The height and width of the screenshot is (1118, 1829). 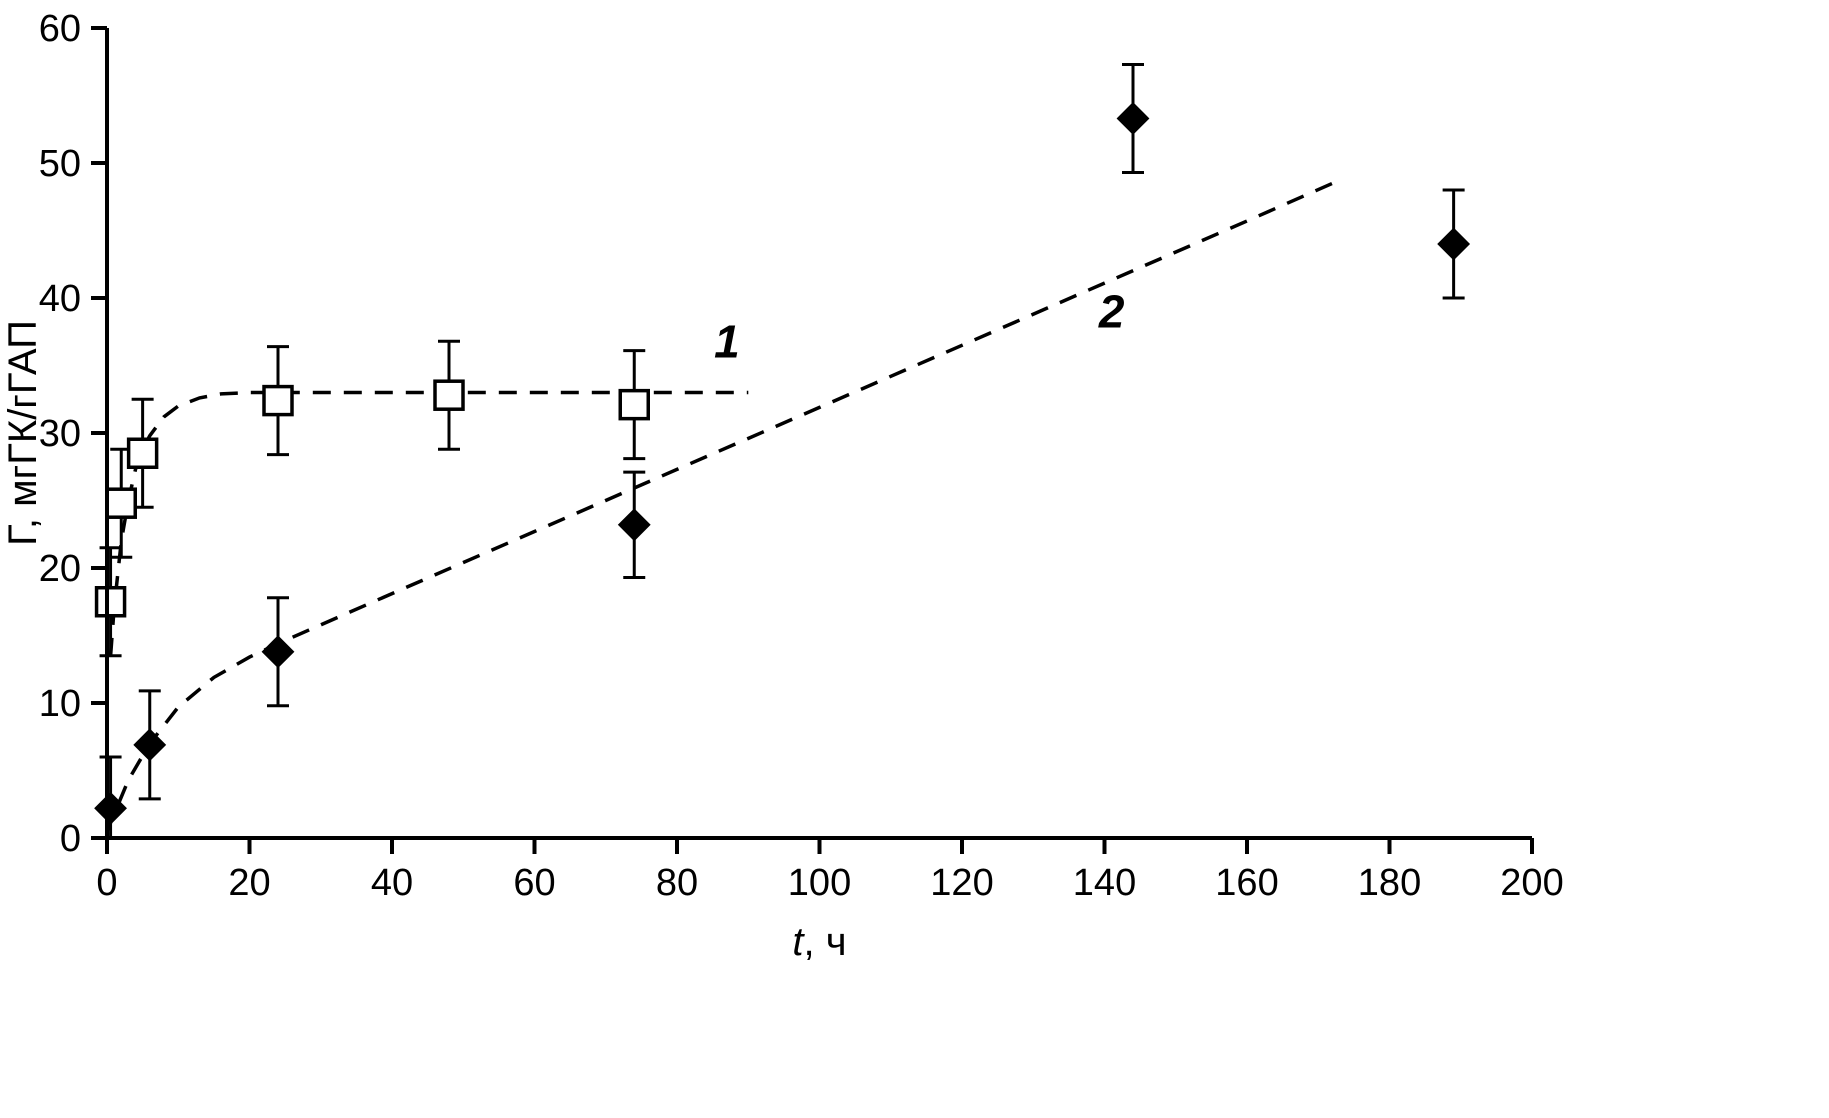 I want to click on y-tick-label: 40, so click(x=60, y=299).